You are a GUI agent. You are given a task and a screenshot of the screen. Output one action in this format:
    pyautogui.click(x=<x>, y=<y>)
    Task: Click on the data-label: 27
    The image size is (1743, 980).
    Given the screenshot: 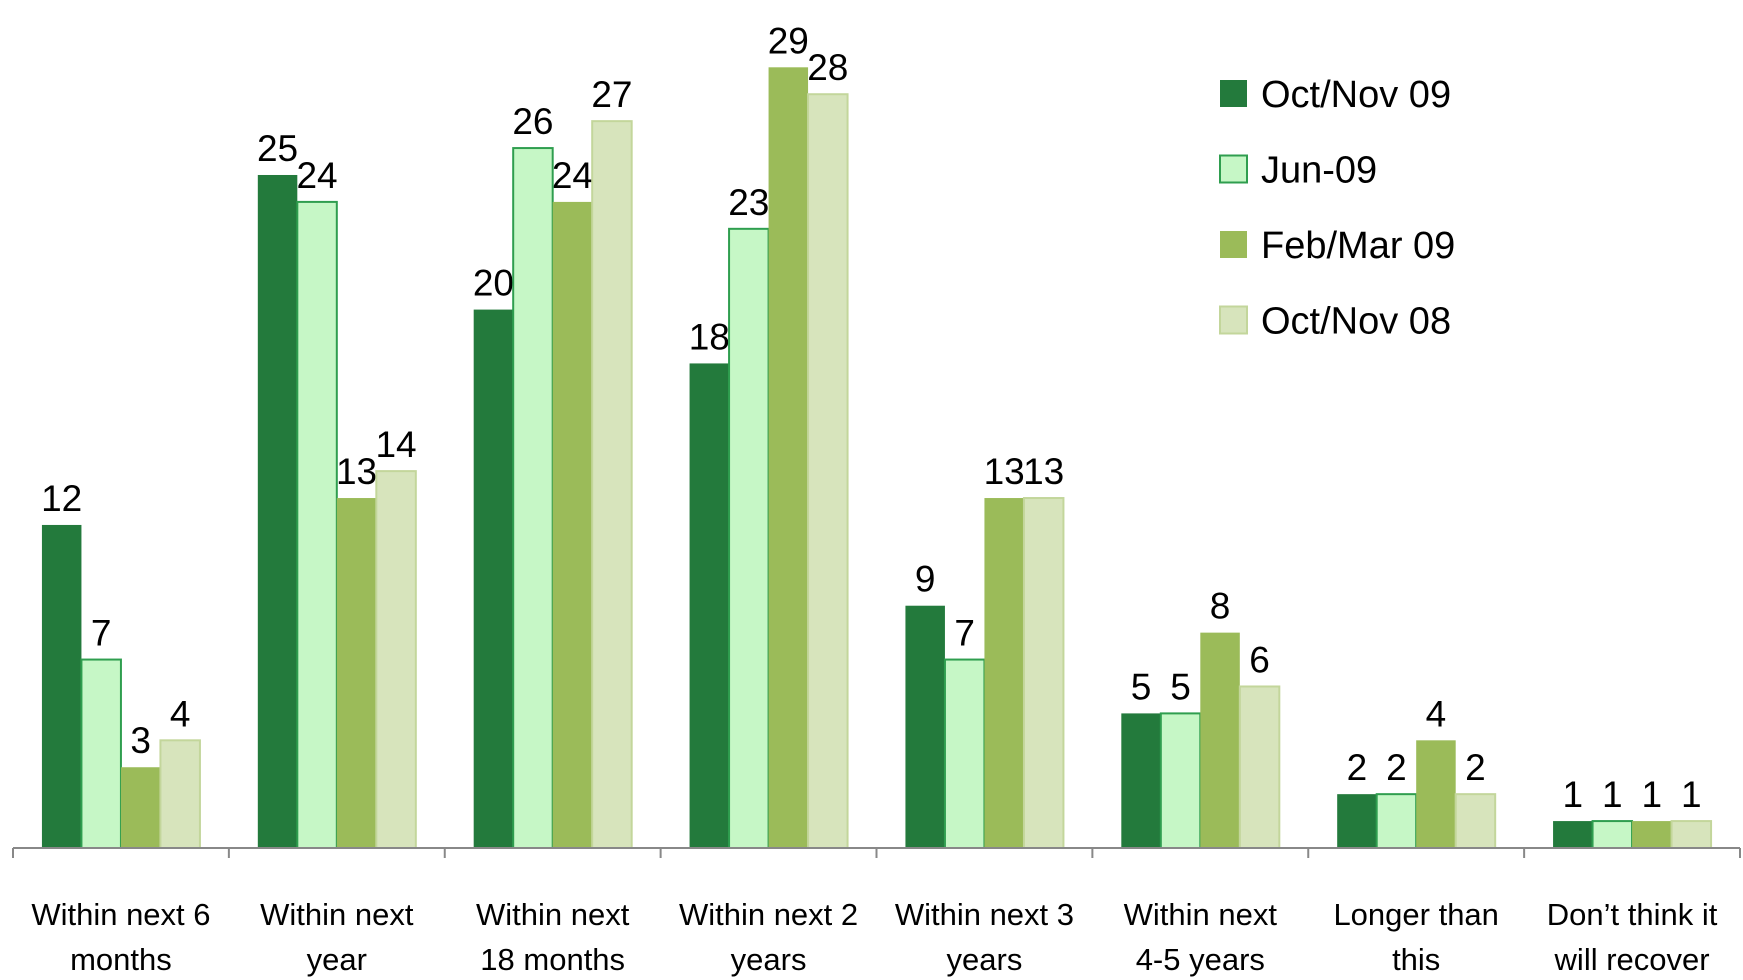 What is the action you would take?
    pyautogui.click(x=611, y=94)
    